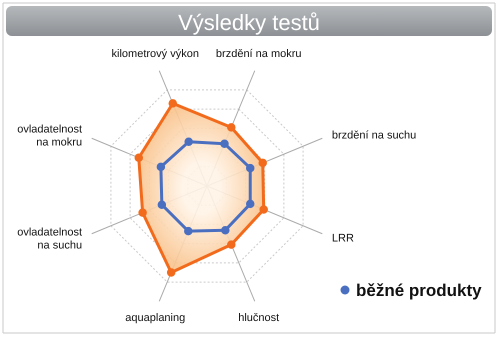 This screenshot has width=500, height=337. Describe the element at coordinates (49, 135) in the screenshot. I see `spoke-label: ovladatelnost na mokru` at that location.